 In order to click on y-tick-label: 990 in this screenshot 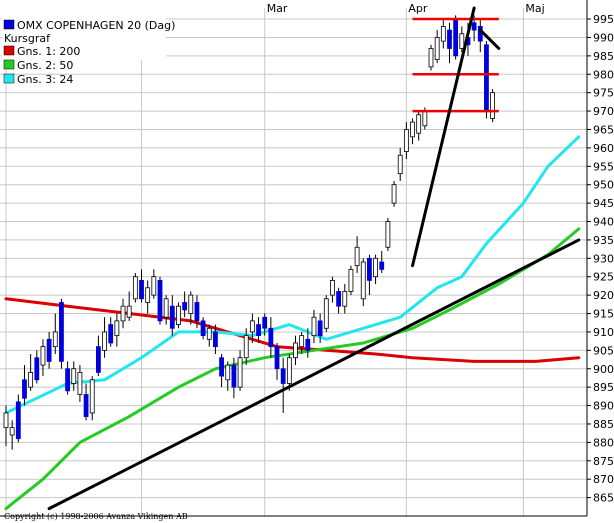, I will do `click(603, 37)`.